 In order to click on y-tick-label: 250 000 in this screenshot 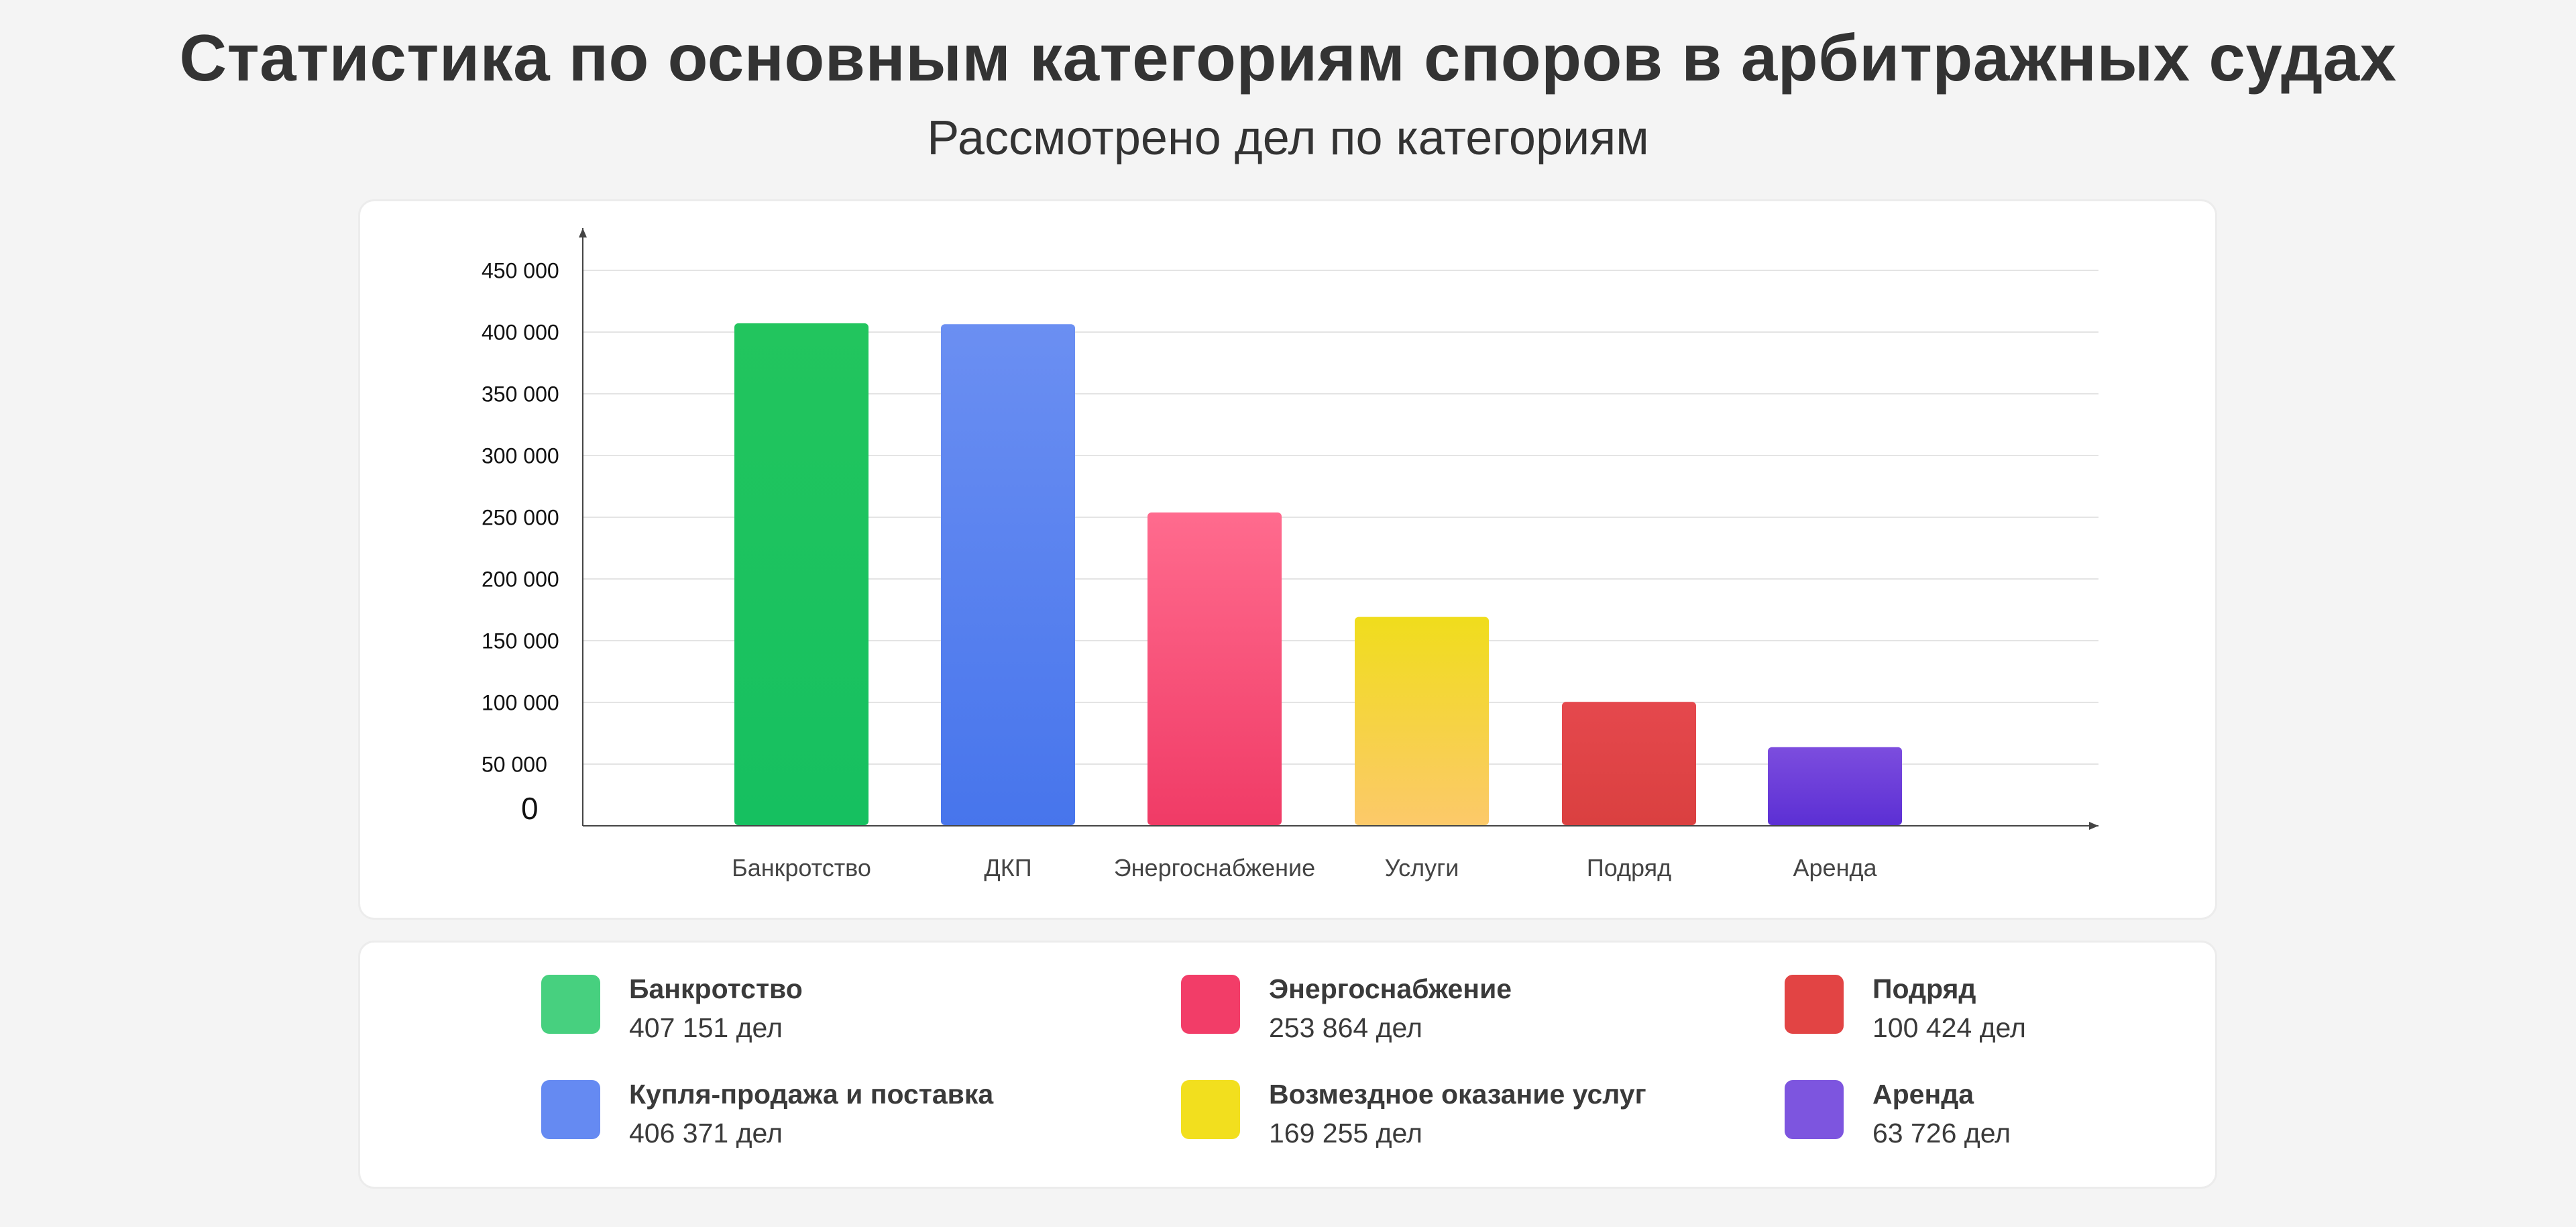, I will do `click(520, 517)`.